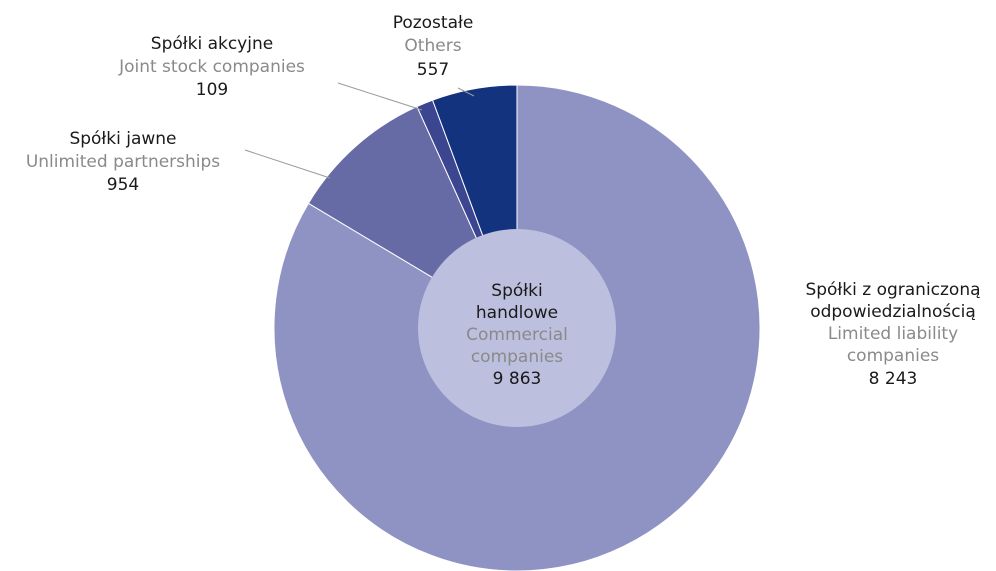 This screenshot has height=571, width=996. What do you see at coordinates (212, 44) in the screenshot?
I see `slice-label-pl: Spółki akcyjne` at bounding box center [212, 44].